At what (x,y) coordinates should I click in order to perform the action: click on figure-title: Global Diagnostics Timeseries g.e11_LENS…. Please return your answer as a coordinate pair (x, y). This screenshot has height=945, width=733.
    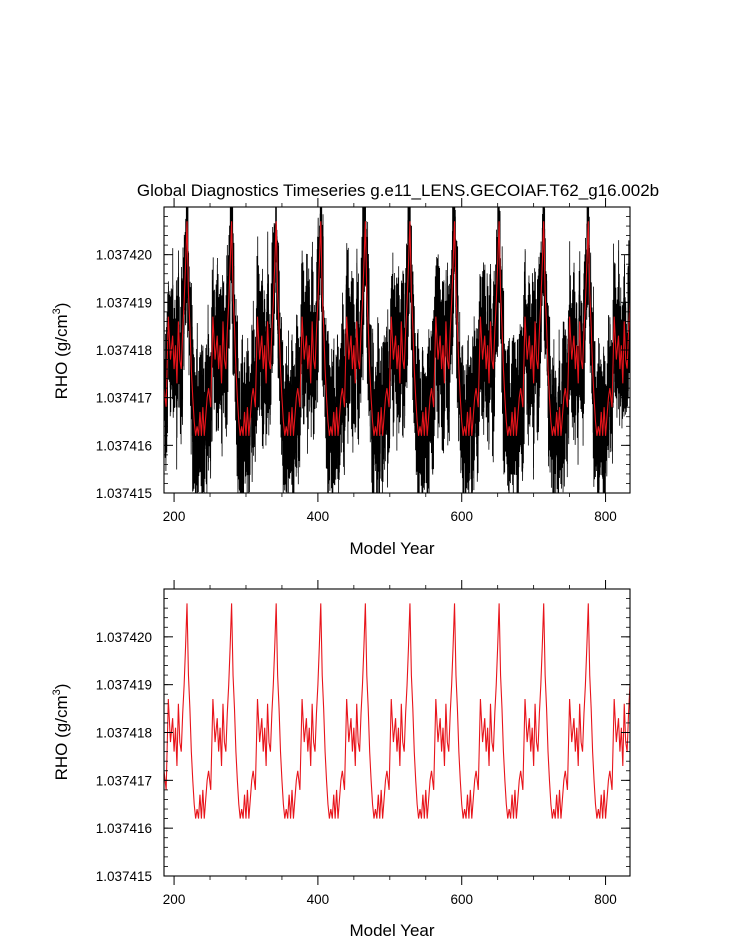
    Looking at the image, I should click on (398, 190).